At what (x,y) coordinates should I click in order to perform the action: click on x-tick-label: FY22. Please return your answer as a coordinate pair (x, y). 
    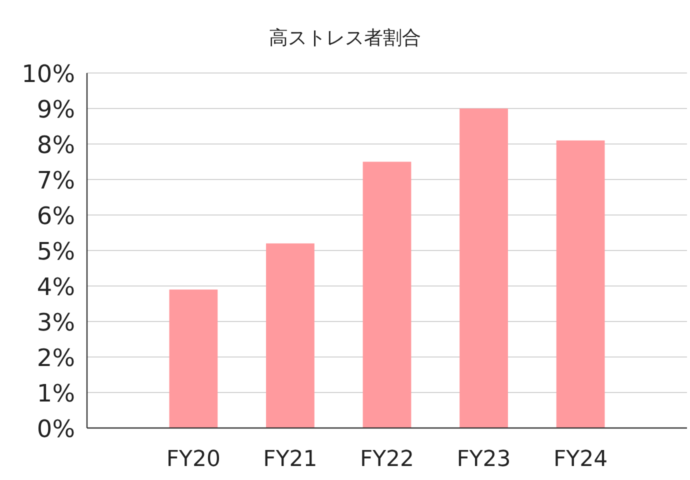
    Looking at the image, I should click on (387, 459).